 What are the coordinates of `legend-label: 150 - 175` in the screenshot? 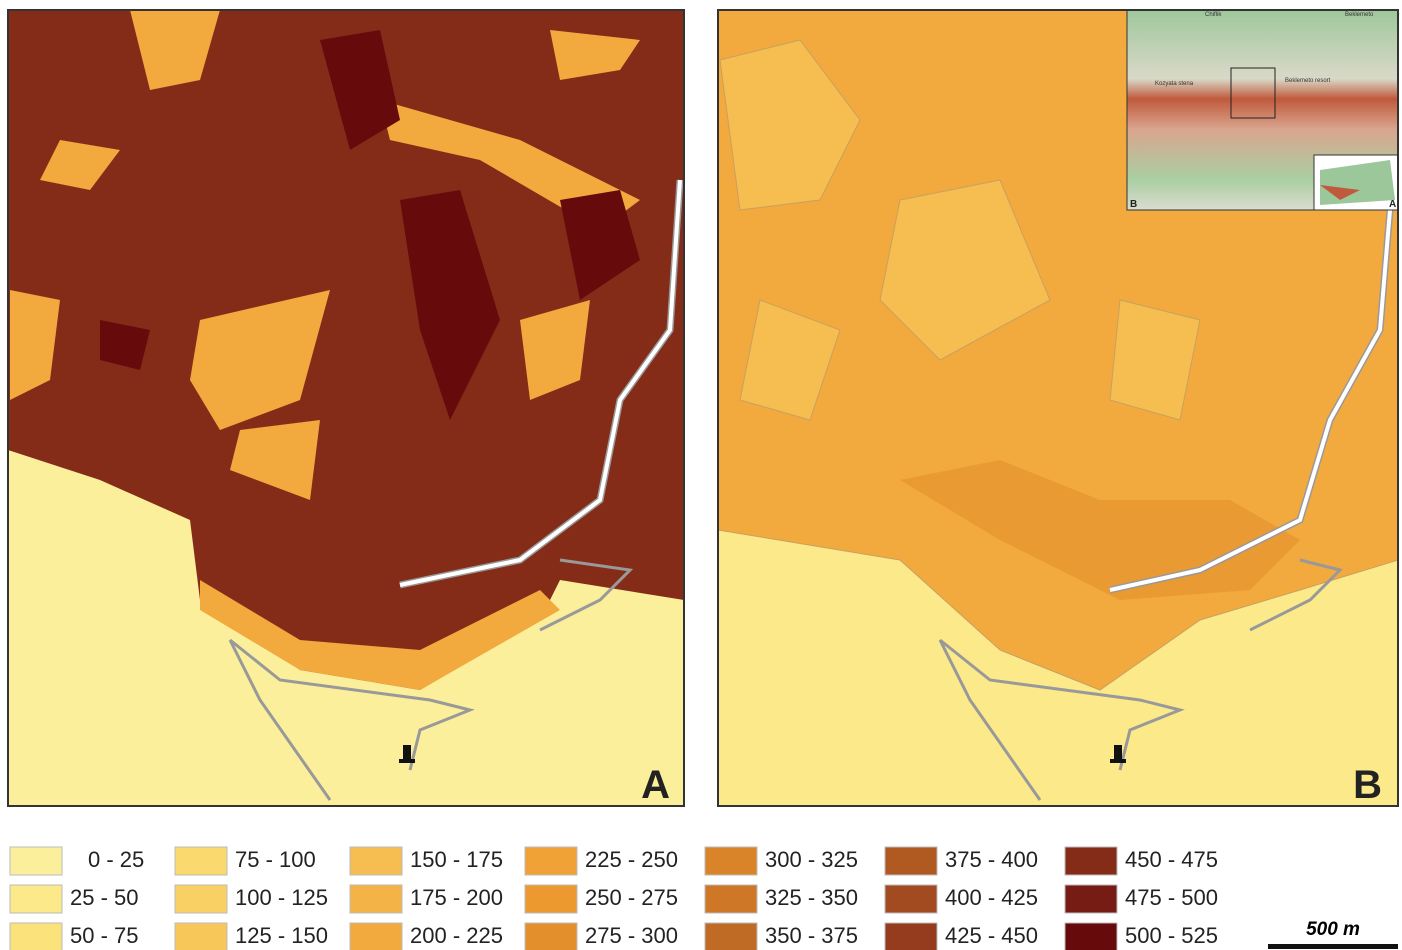 It's located at (456, 859).